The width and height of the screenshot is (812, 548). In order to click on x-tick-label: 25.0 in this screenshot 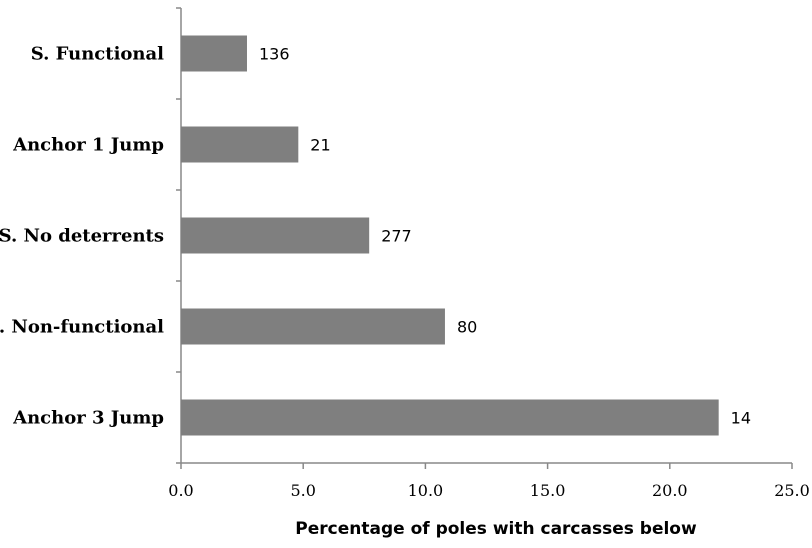, I will do `click(792, 490)`.